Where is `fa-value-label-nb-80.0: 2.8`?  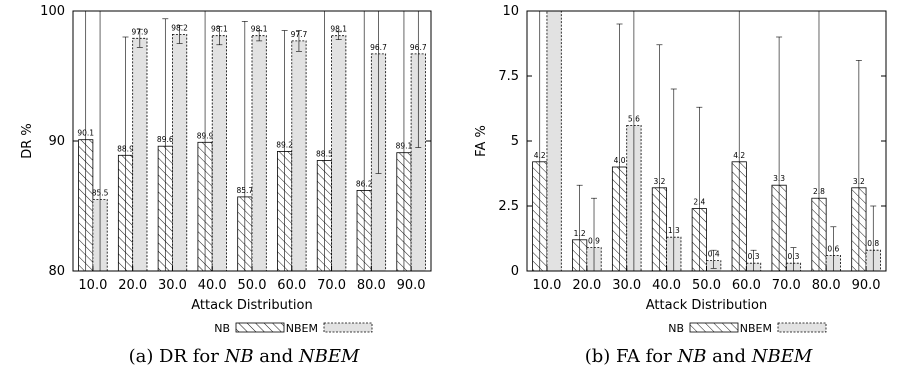
fa-value-label-nb-80.0: 2.8 is located at coordinates (819, 191).